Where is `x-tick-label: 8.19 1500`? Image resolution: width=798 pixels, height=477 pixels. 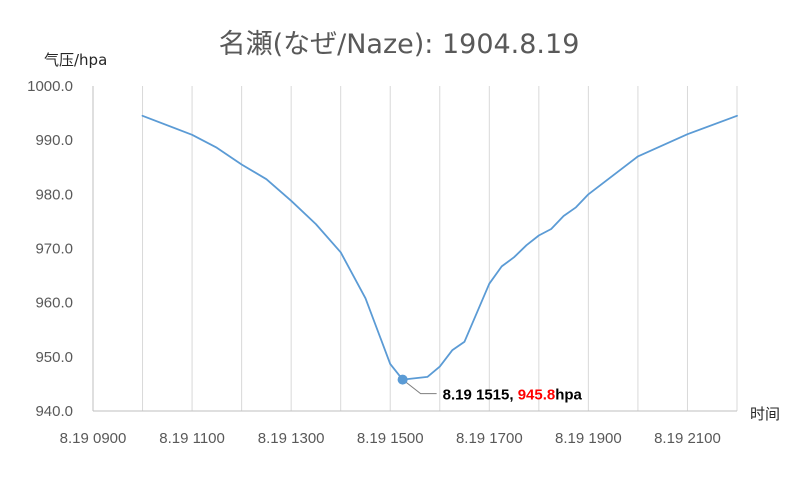
x-tick-label: 8.19 1500 is located at coordinates (390, 438).